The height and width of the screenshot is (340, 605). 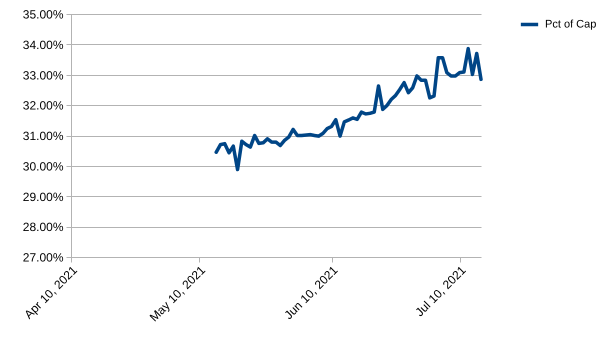 What do you see at coordinates (570, 24) in the screenshot?
I see `legend-label: Pct of Cap` at bounding box center [570, 24].